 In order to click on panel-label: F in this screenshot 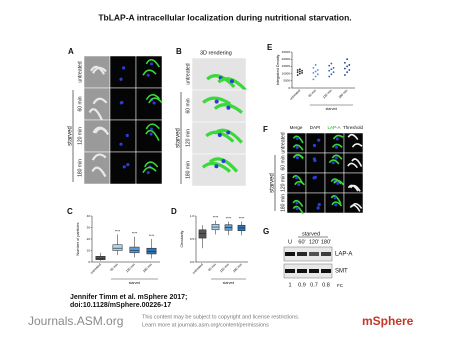, I will do `click(265, 129)`.